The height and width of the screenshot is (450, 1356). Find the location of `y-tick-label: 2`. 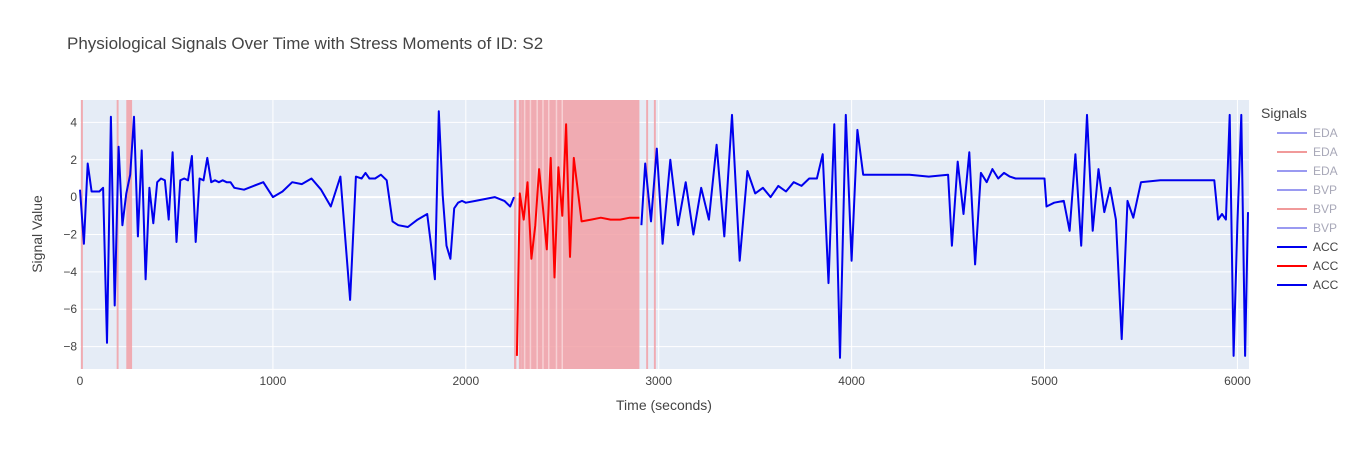

y-tick-label: 2 is located at coordinates (73, 160).